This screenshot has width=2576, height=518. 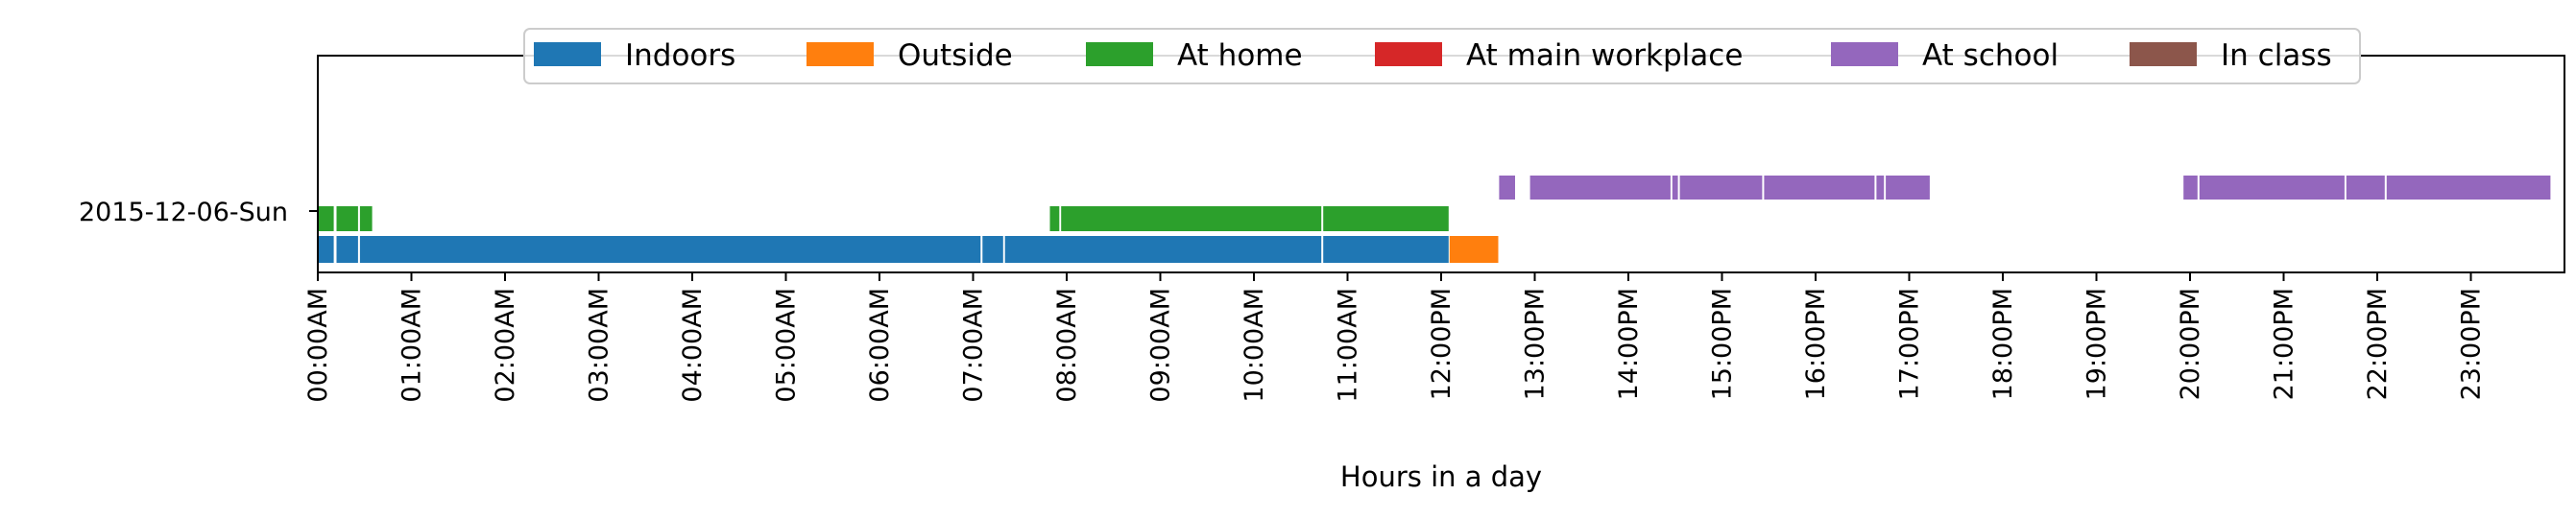 I want to click on x-tick-label: 02:00AM, so click(x=505, y=345).